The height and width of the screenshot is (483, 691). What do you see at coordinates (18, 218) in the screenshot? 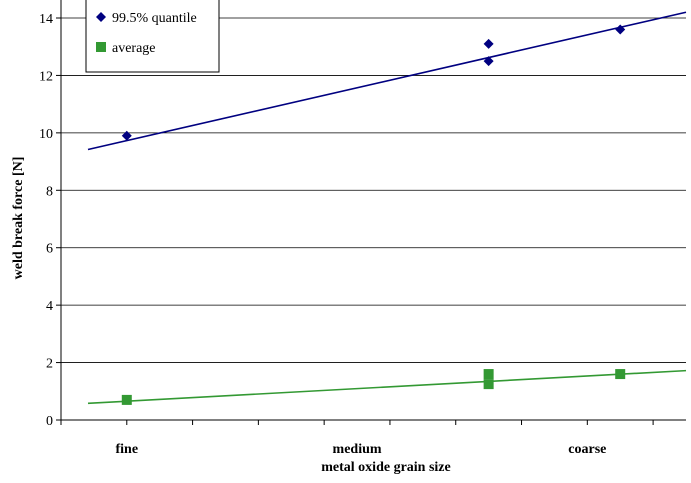
I see `y-axis-title: weld break force [N]` at bounding box center [18, 218].